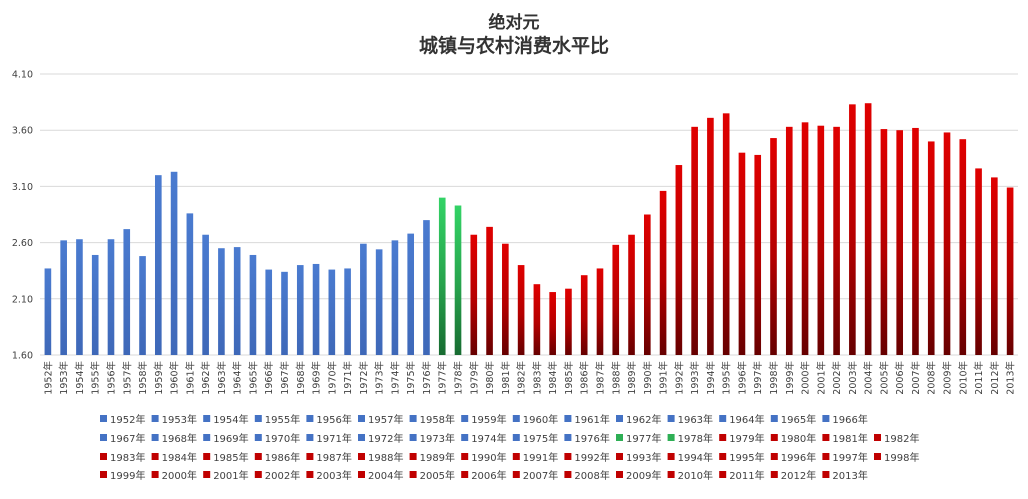  Describe the element at coordinates (127, 419) in the screenshot. I see `legend-label: 1952年` at that location.